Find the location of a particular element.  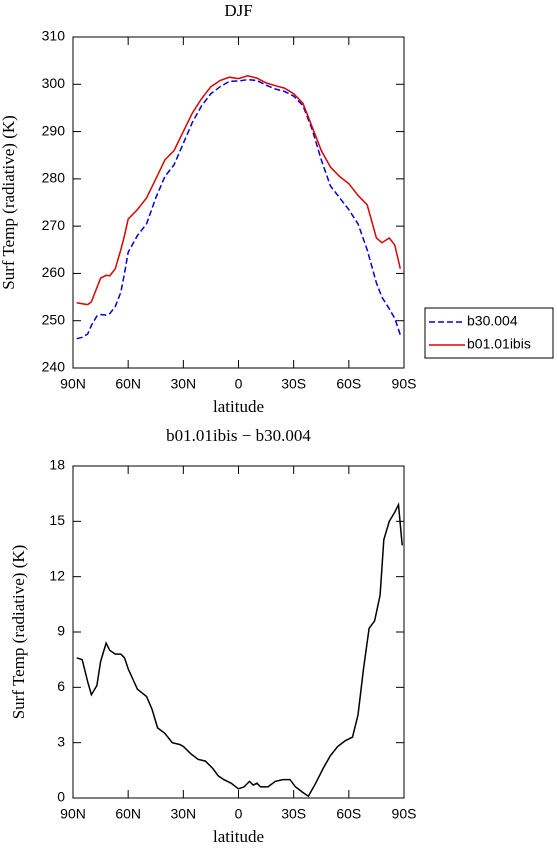

y-tick-label: 3 is located at coordinates (61, 741).